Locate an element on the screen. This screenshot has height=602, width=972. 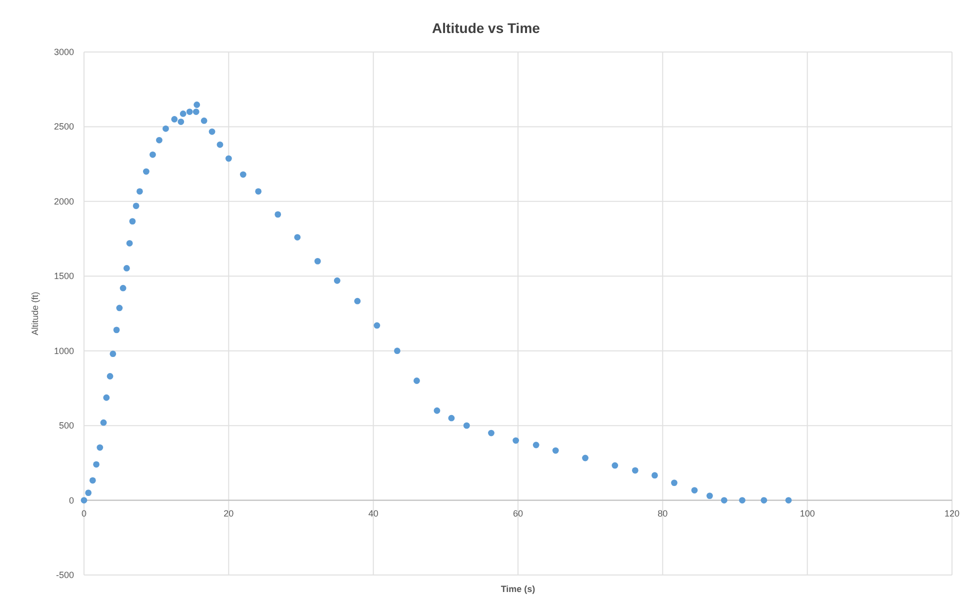
y-tick-label: 2500 is located at coordinates (64, 127).